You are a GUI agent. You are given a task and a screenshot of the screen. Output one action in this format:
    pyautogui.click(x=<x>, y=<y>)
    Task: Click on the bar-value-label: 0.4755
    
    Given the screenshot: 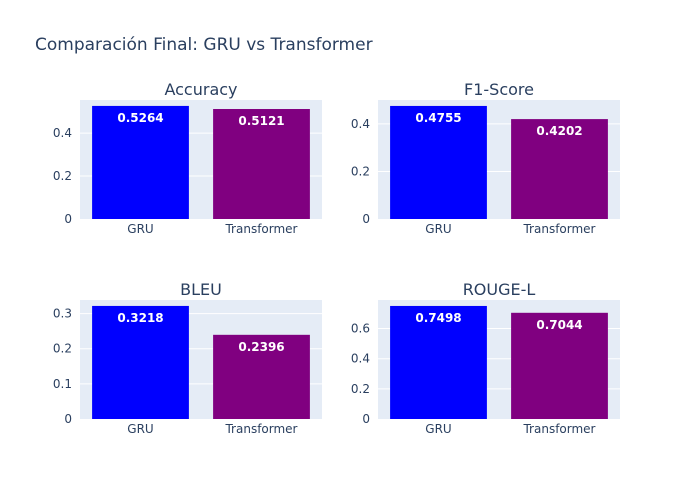 What is the action you would take?
    pyautogui.click(x=438, y=118)
    